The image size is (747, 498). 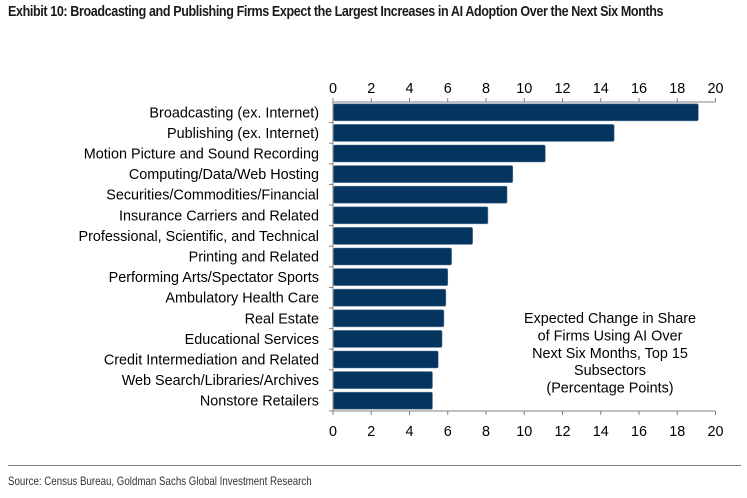 I want to click on bottom-tick-label: 4, so click(x=409, y=432).